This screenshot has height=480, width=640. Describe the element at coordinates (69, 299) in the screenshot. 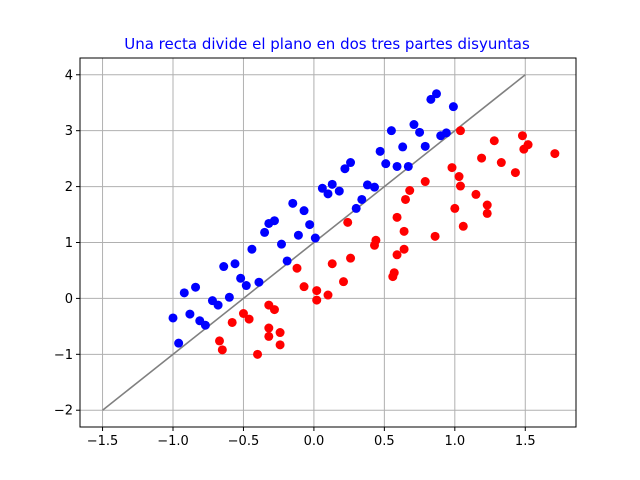

I see `y-tick-label: 0` at that location.